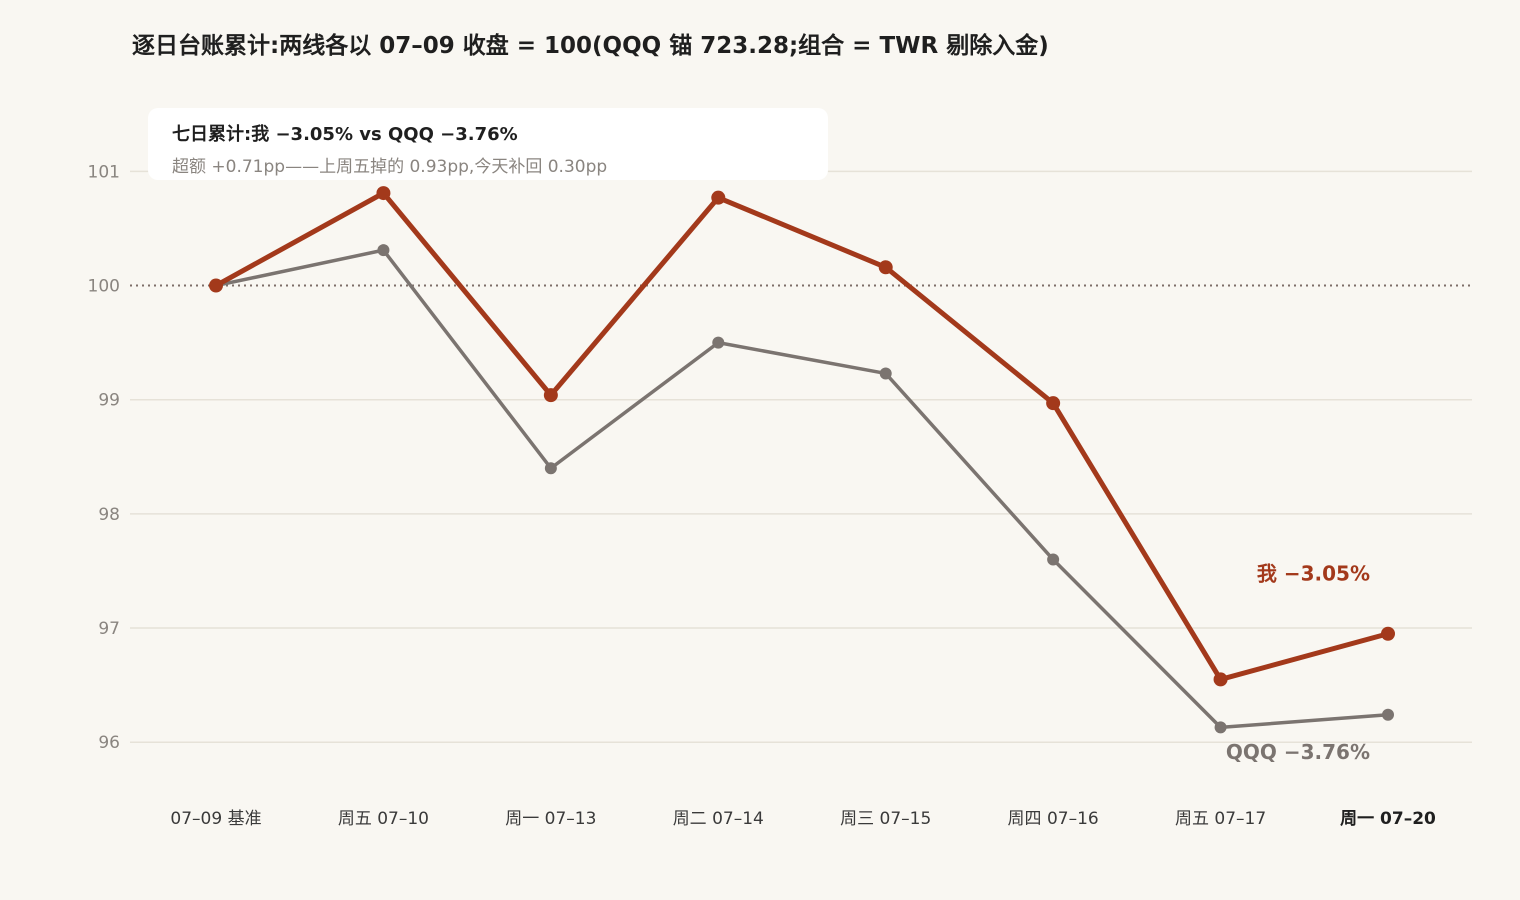  Describe the element at coordinates (109, 401) in the screenshot. I see `y-tick-label: 99` at that location.